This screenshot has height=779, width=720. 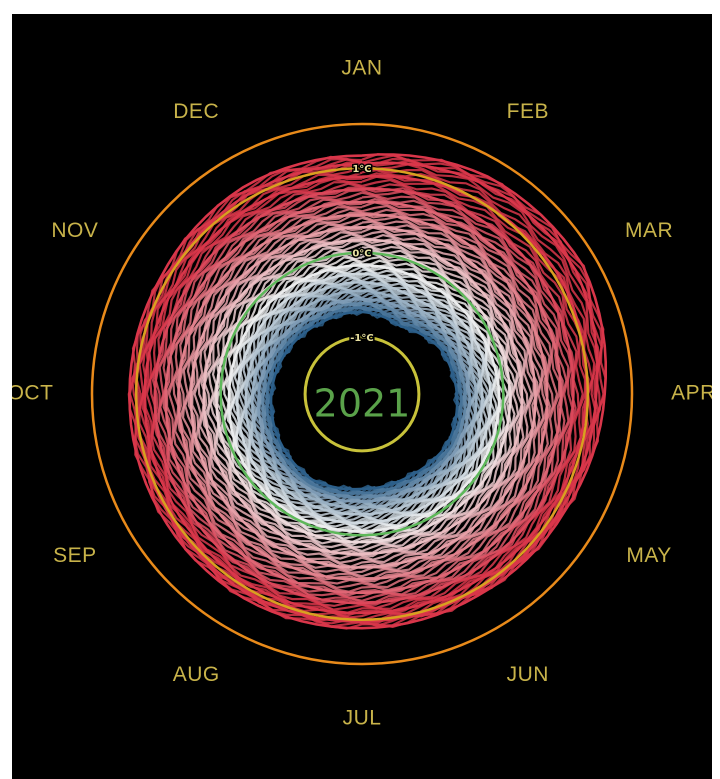 What do you see at coordinates (74, 230) in the screenshot?
I see `month-label-nov: NOV` at bounding box center [74, 230].